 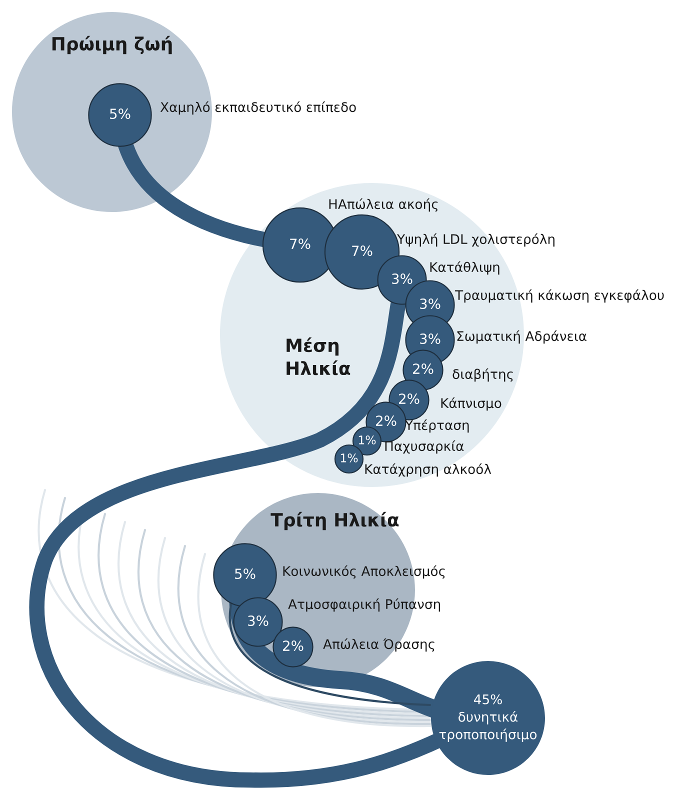 I want to click on category-label: Ατμοσφαιρική Ρύπανση, so click(x=364, y=605).